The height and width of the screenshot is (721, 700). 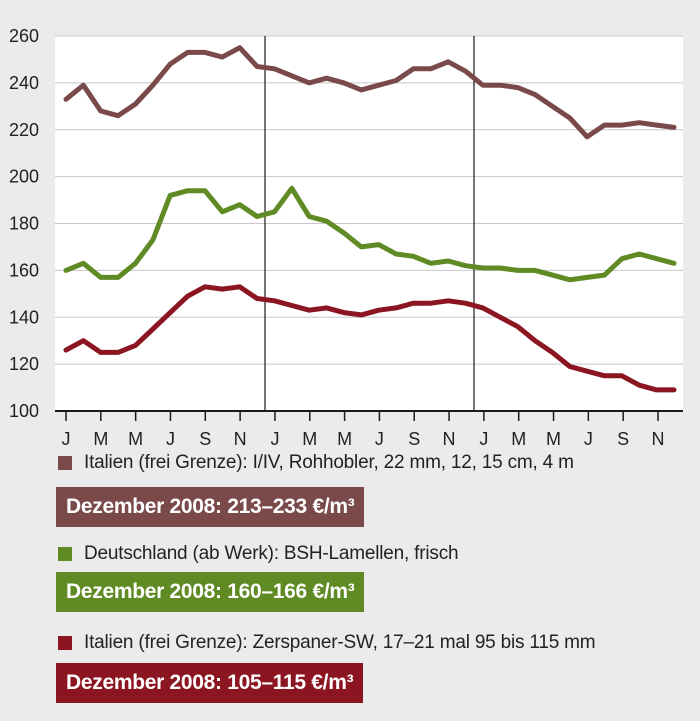 What do you see at coordinates (210, 507) in the screenshot?
I see `price-badge-italien-rohhobler: Dezember 2008: 213–233 €/m³` at bounding box center [210, 507].